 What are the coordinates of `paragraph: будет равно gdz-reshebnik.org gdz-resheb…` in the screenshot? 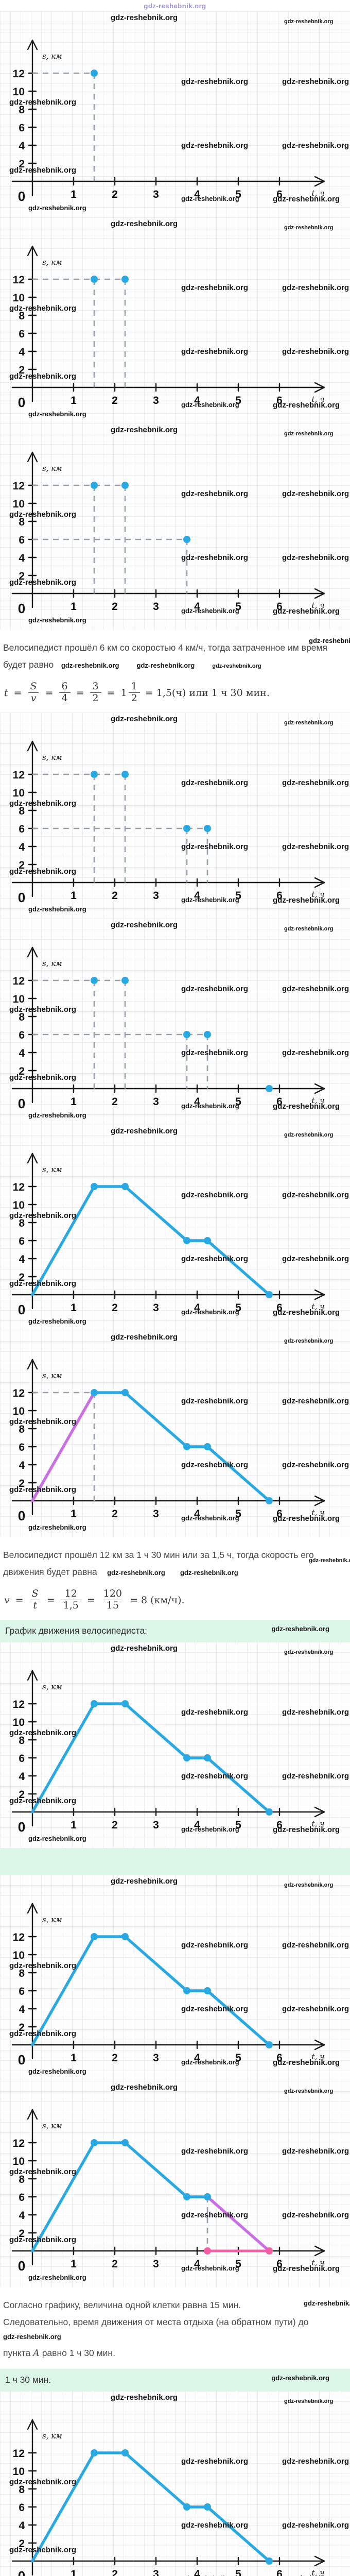 It's located at (132, 664).